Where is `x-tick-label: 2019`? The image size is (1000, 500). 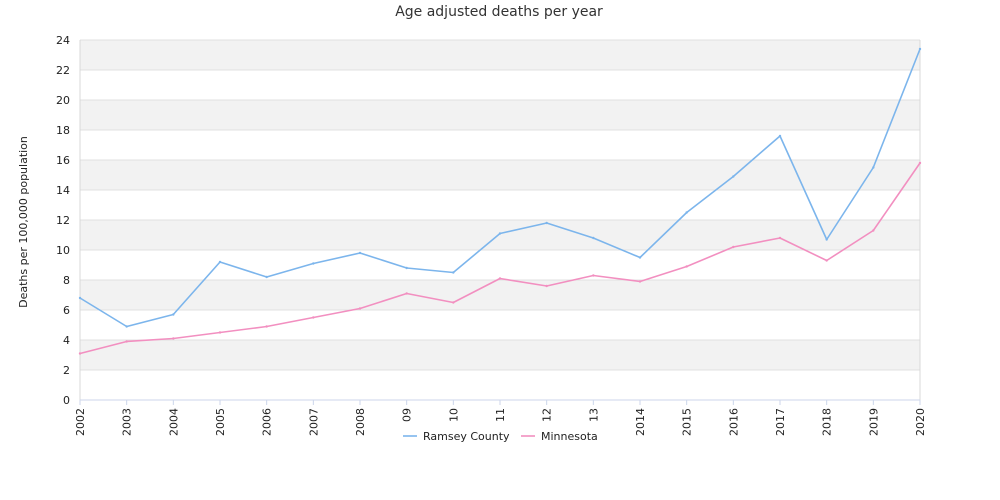
x-tick-label: 2019 is located at coordinates (873, 422).